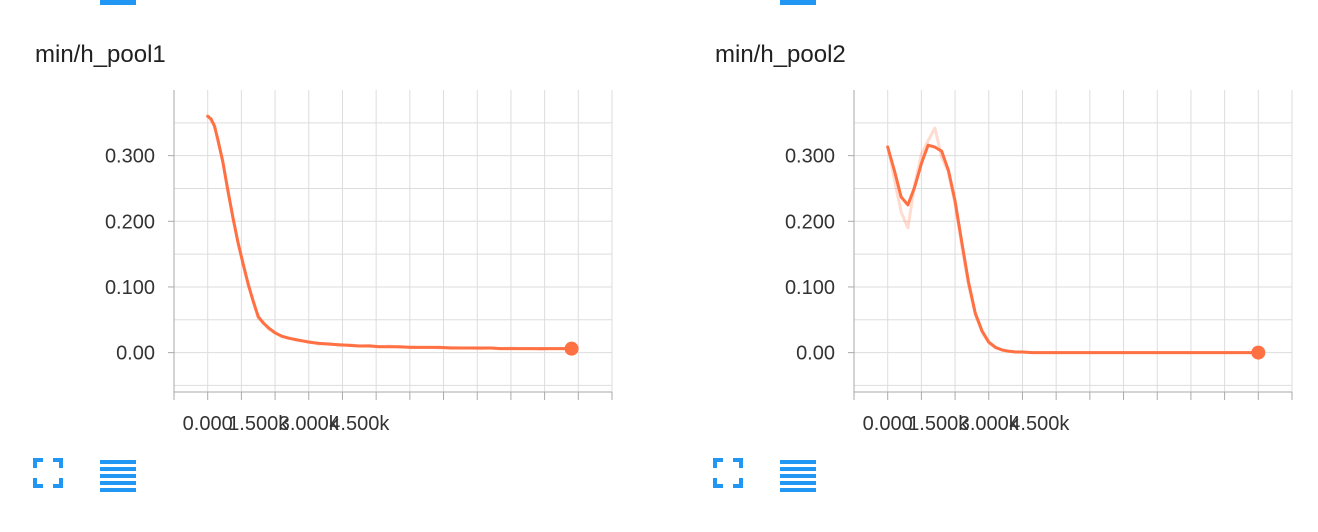  I want to click on chart-title: min/h_pool1, so click(100, 54).